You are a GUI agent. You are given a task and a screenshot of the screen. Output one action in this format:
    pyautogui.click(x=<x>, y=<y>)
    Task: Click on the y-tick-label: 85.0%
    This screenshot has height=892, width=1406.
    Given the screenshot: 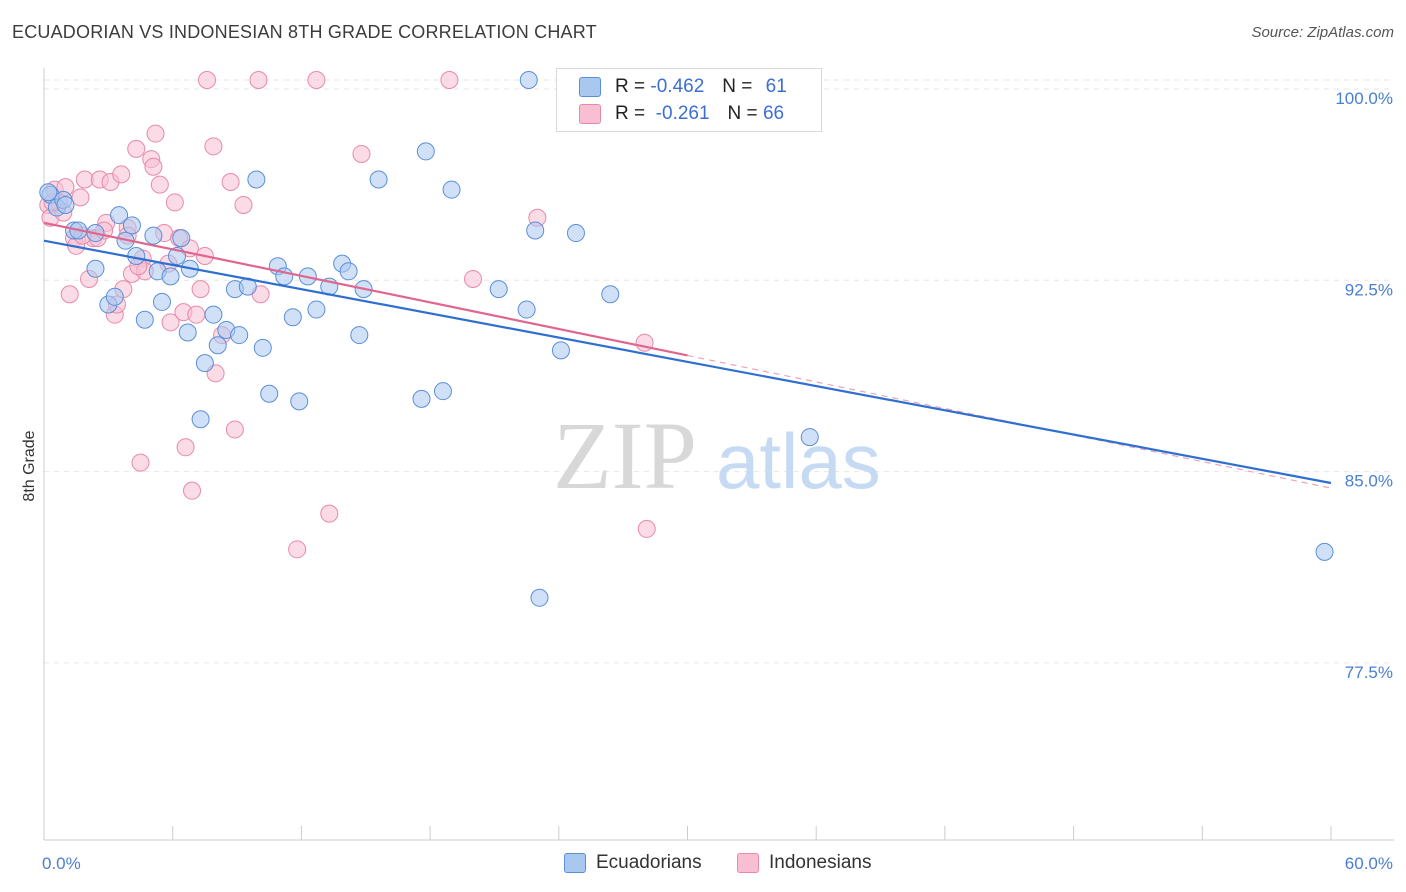 What is the action you would take?
    pyautogui.click(x=1369, y=481)
    